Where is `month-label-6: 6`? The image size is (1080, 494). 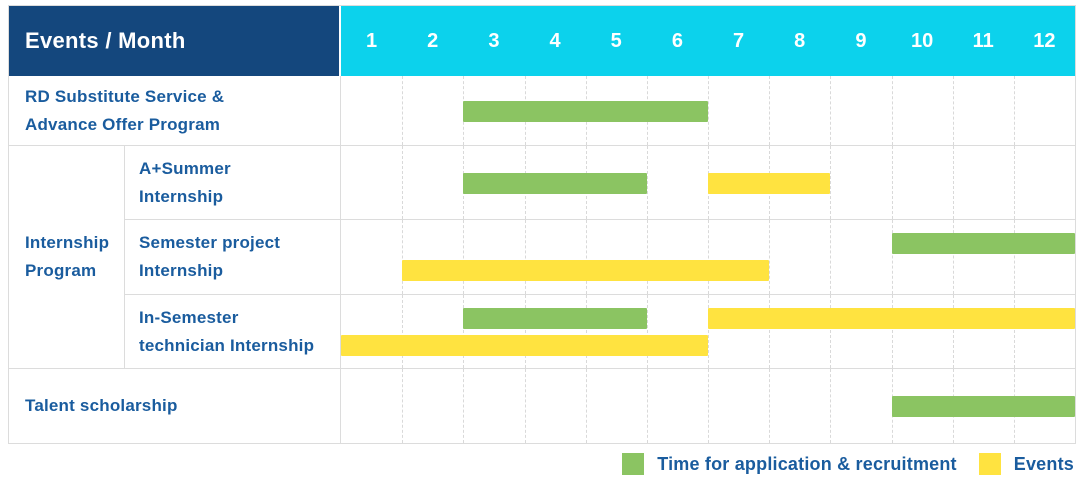
month-label-6: 6 is located at coordinates (677, 40).